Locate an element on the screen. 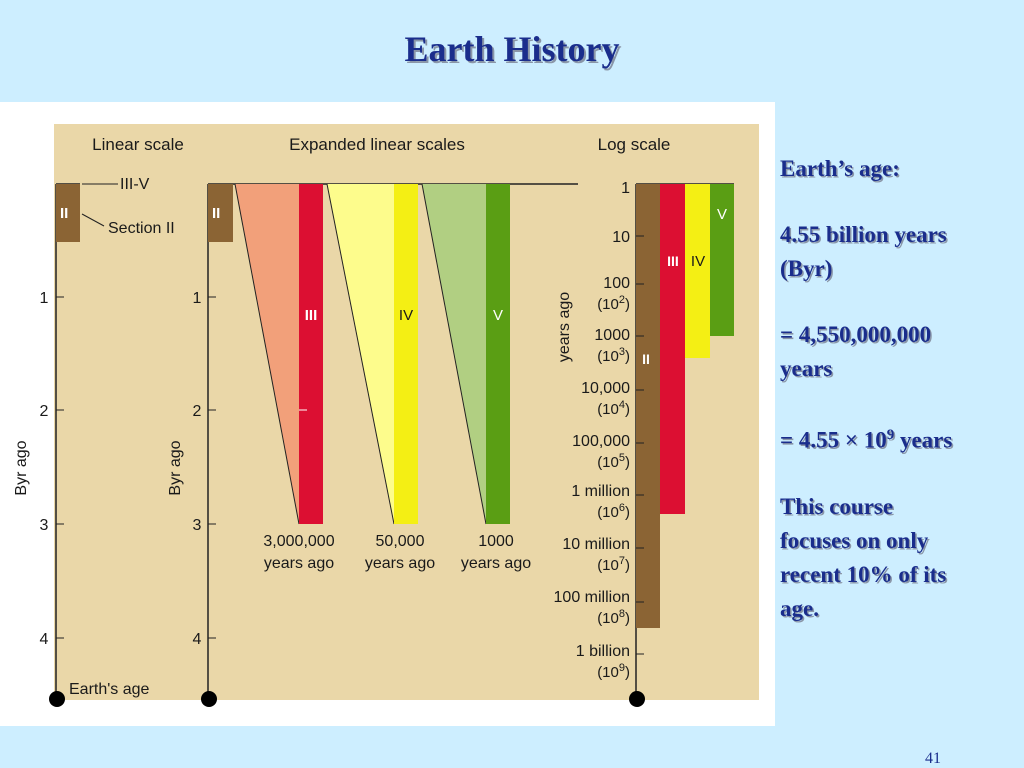 This screenshot has height=768, width=1024. linear-tick-label: 3 is located at coordinates (44, 525).